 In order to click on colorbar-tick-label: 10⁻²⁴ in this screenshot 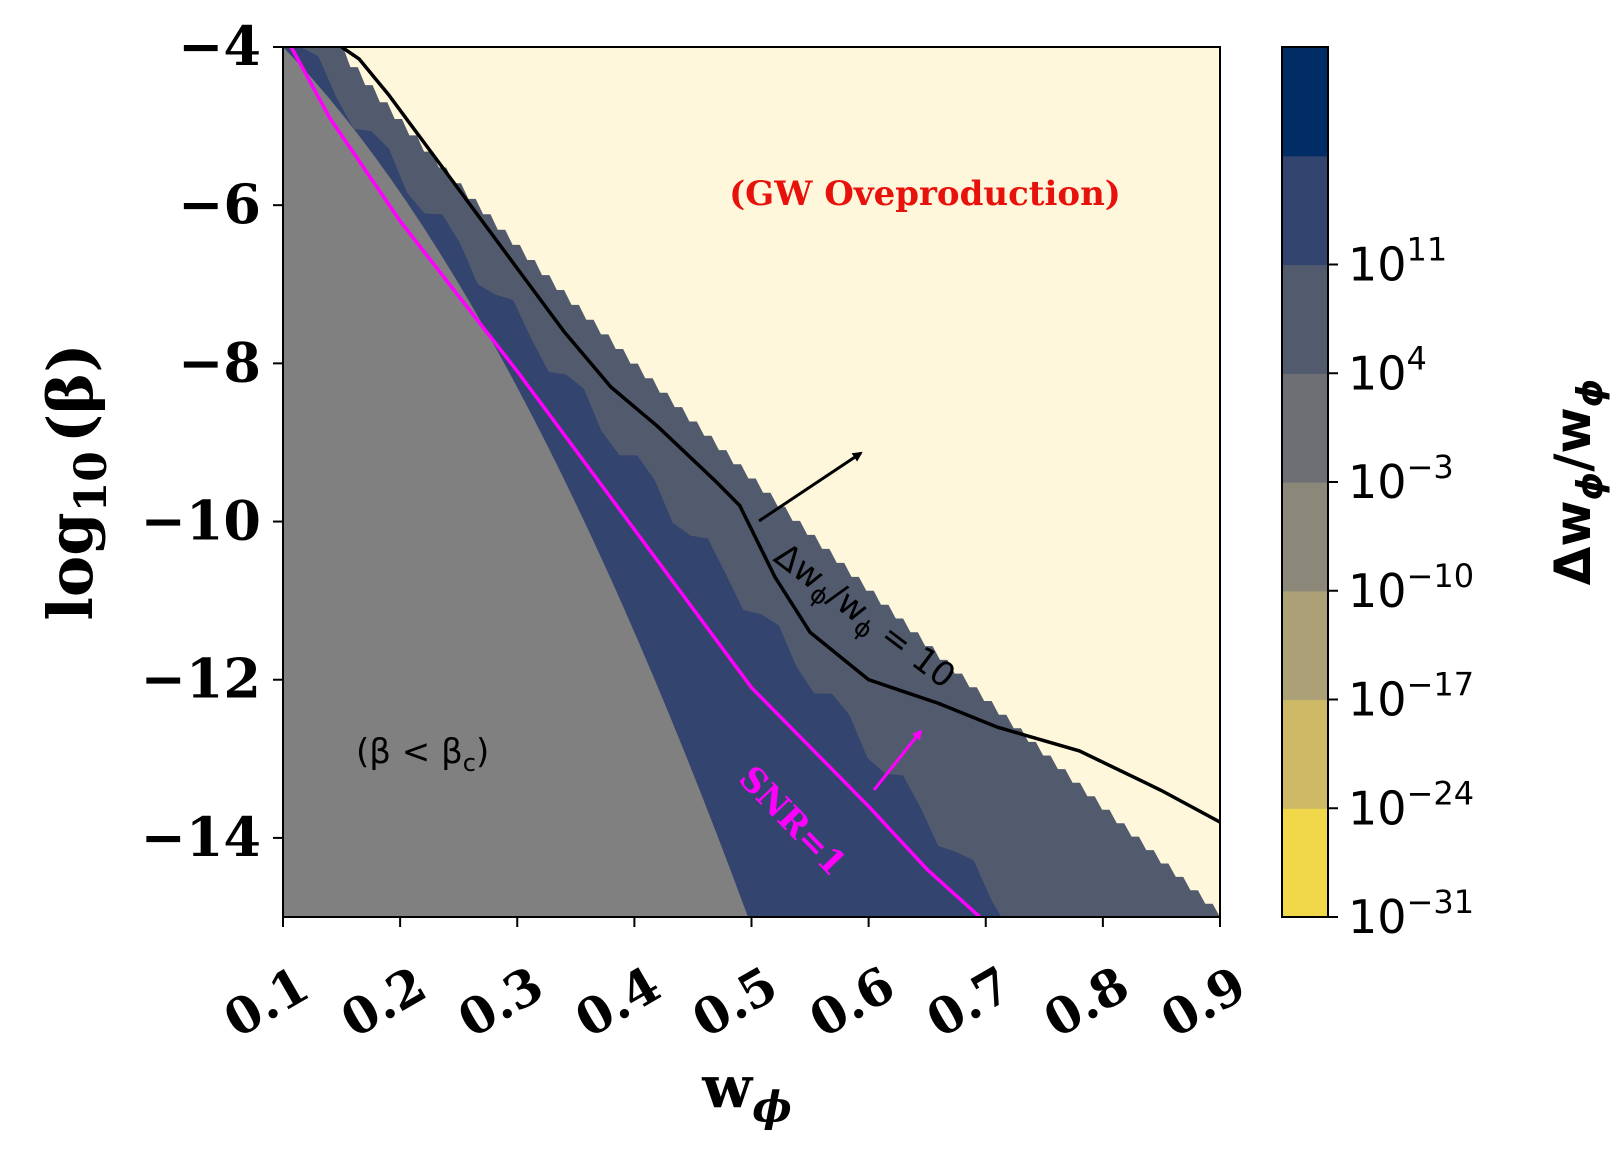, I will do `click(1411, 804)`.